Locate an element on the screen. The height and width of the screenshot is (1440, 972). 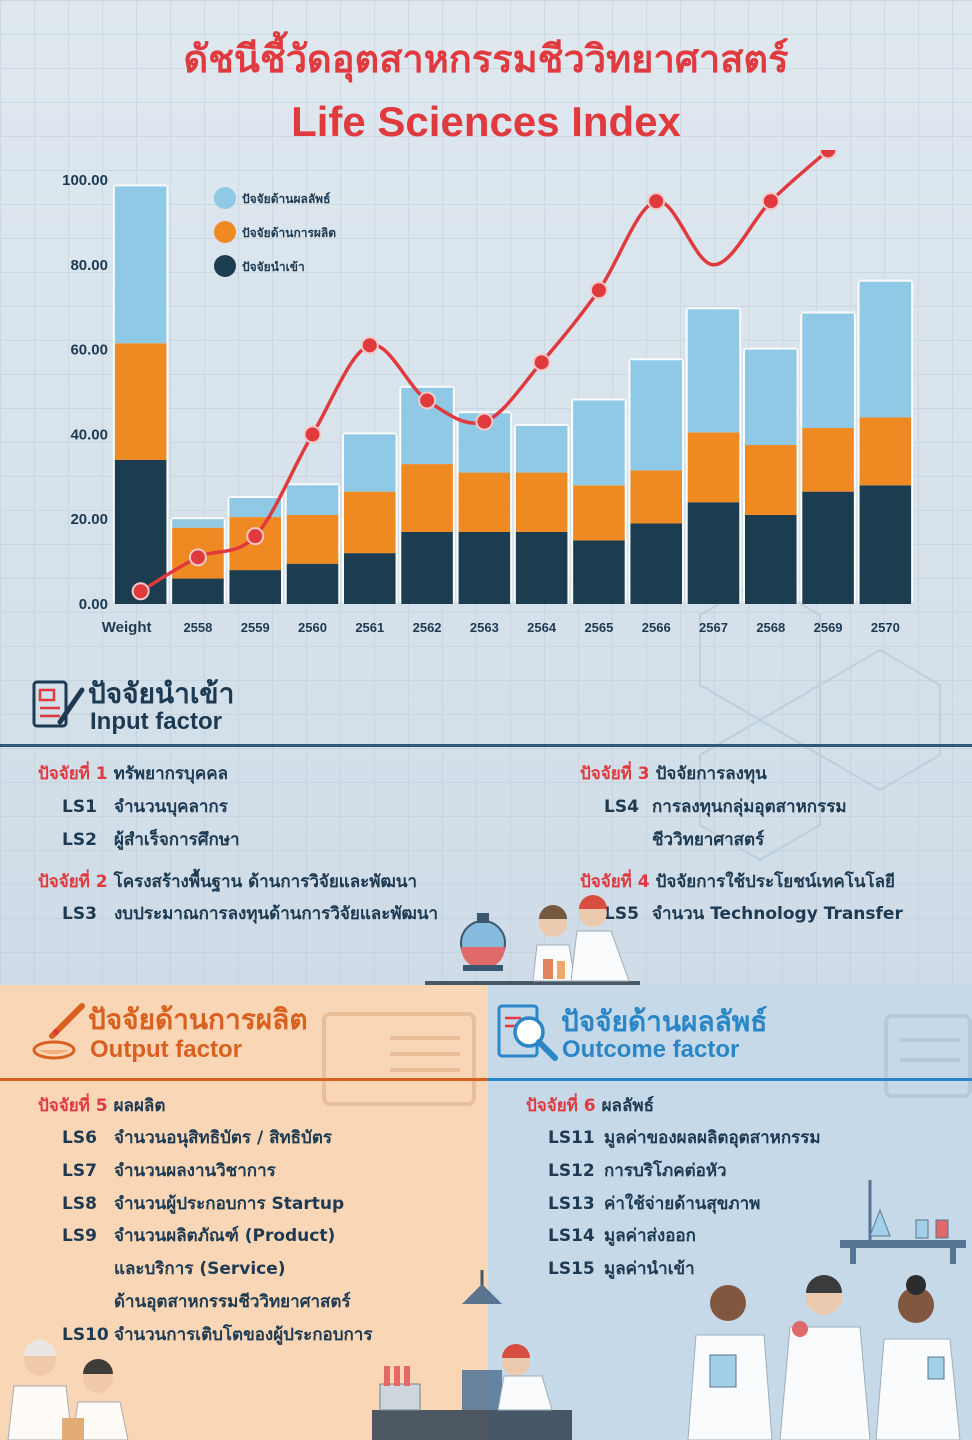
factor-6-heading: ปัจจัยที่ 6 ผลลัพธ์ is located at coordinates (590, 1105).